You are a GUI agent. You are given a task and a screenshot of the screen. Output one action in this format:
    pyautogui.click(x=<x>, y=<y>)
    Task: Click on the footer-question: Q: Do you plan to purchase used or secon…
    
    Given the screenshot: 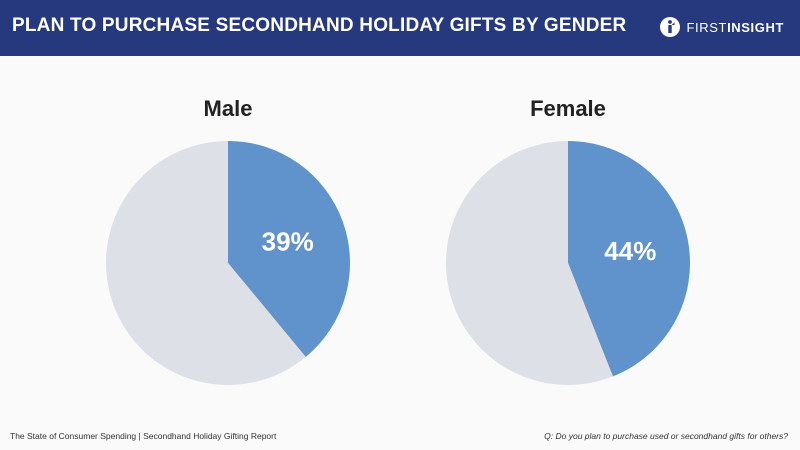 What is the action you would take?
    pyautogui.click(x=666, y=436)
    